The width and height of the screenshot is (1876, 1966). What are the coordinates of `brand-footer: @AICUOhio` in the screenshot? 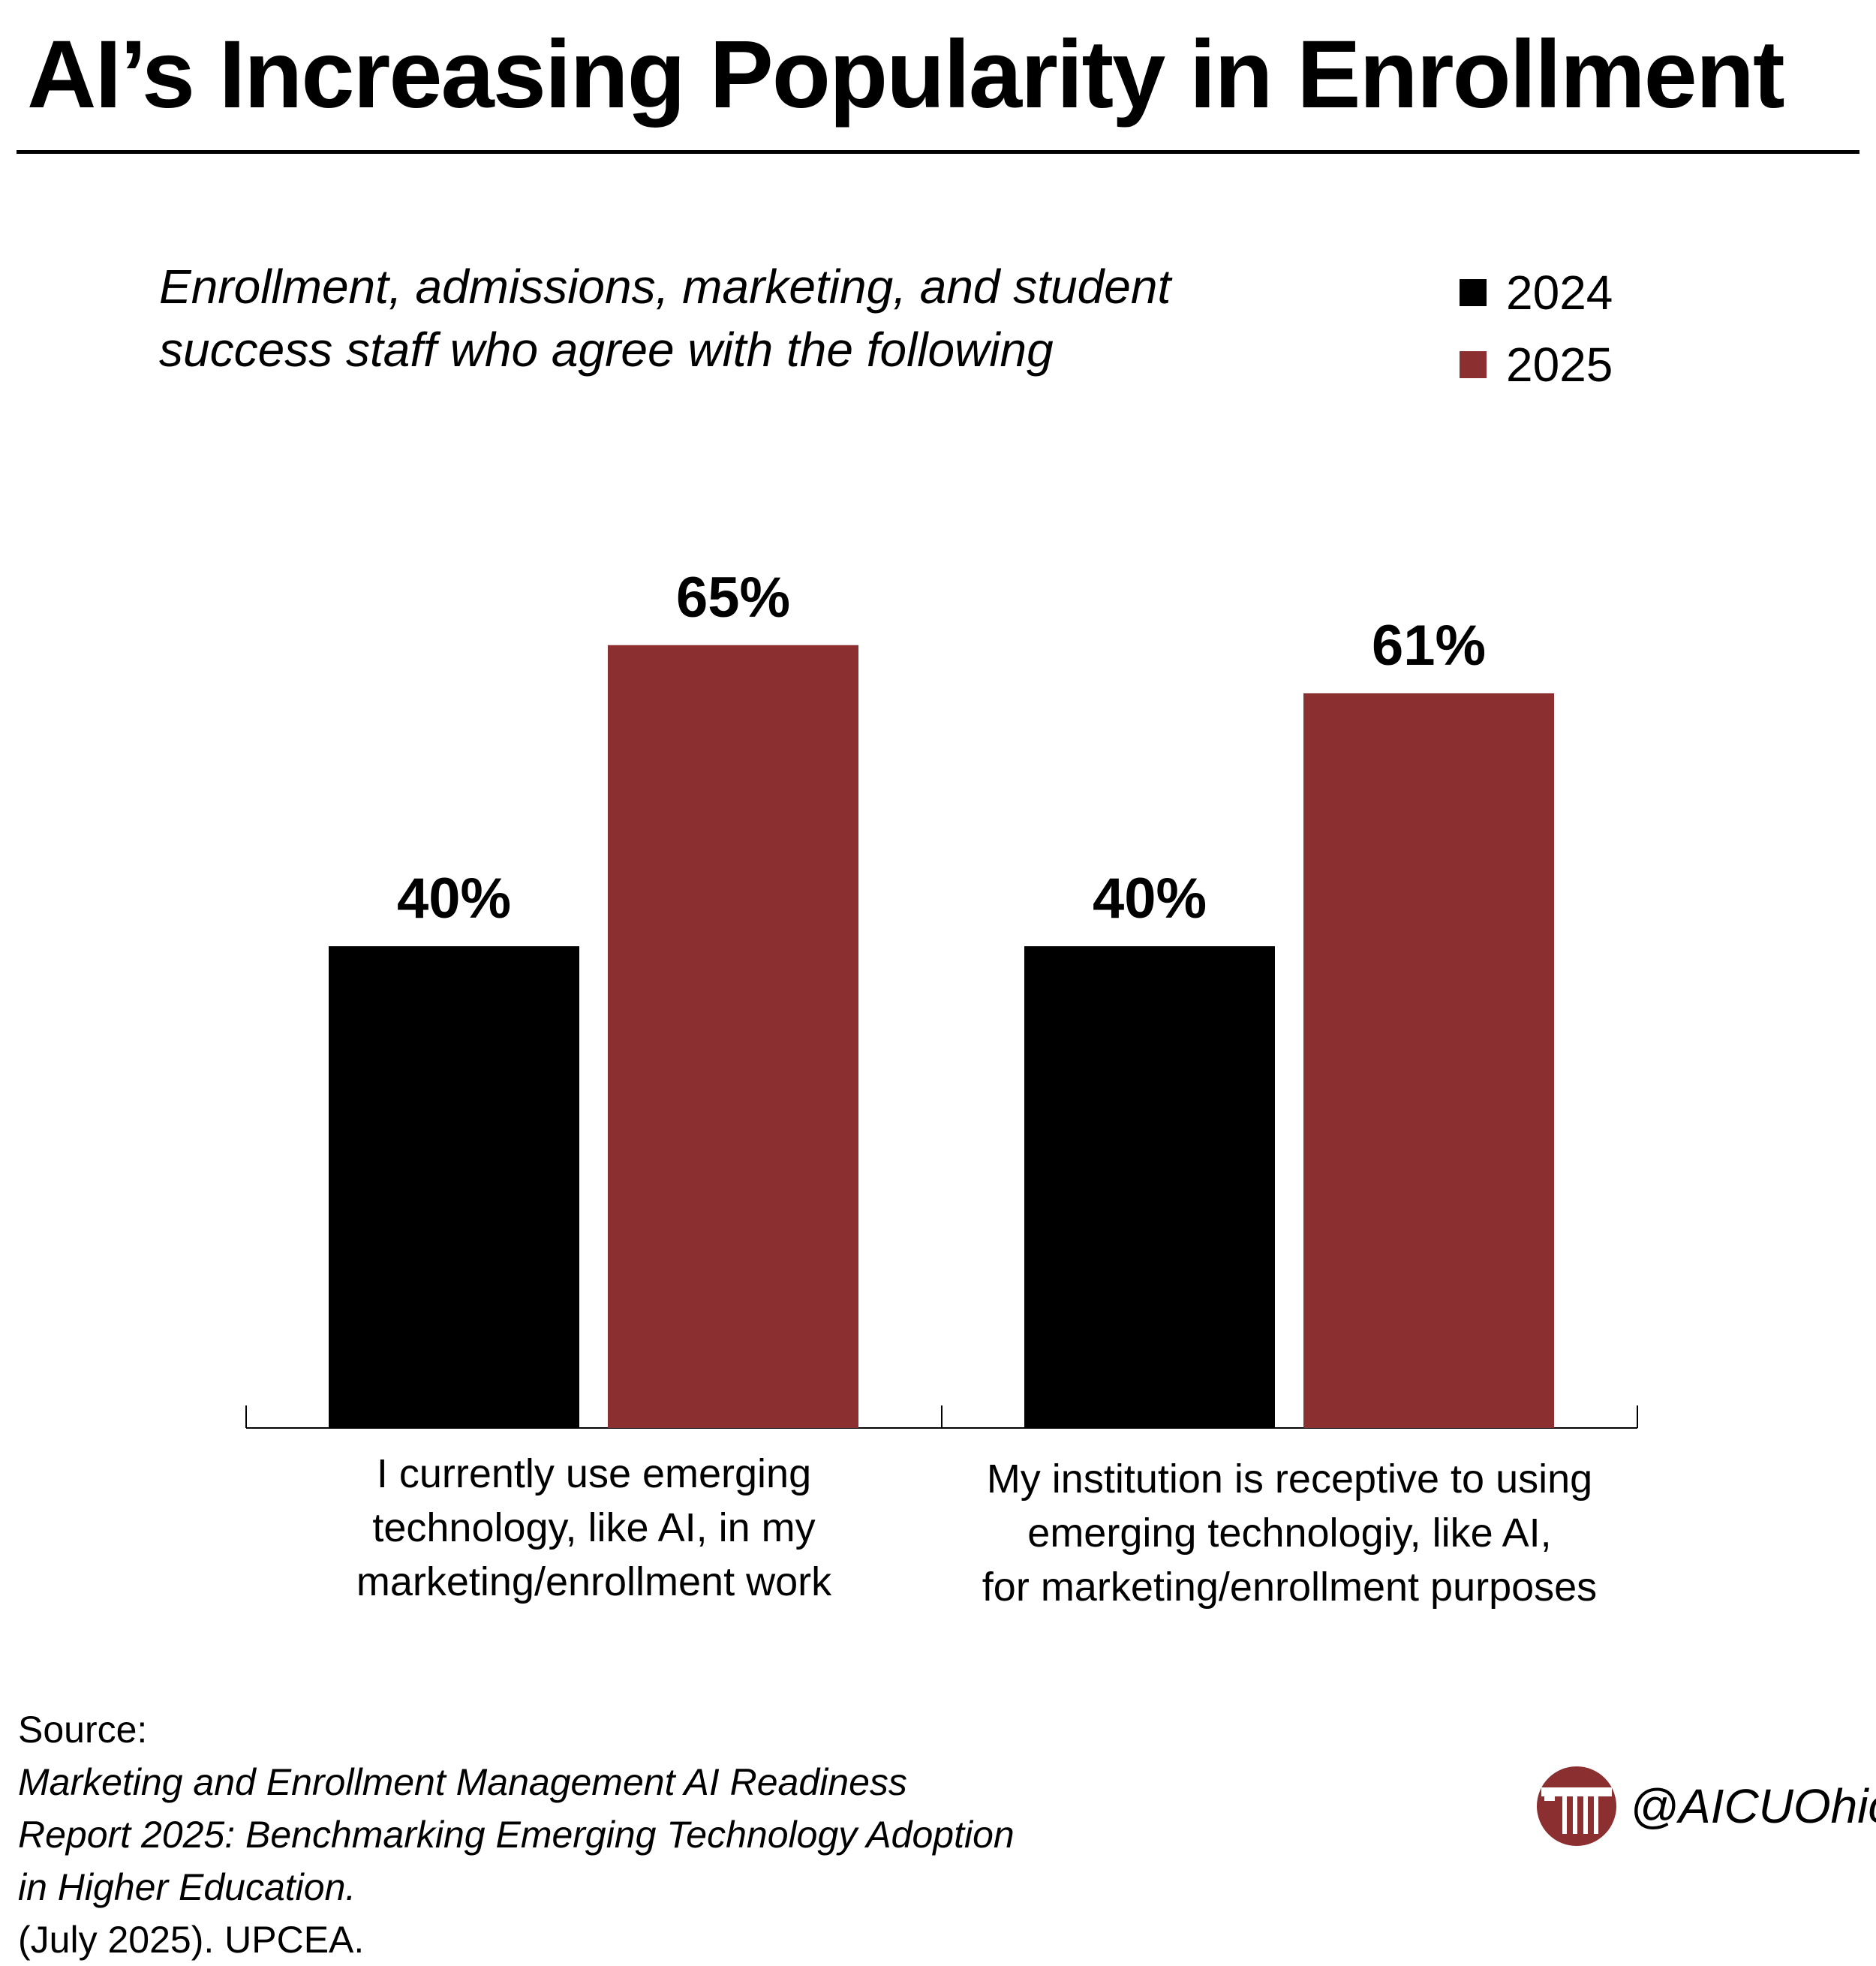 It's located at (1705, 1806).